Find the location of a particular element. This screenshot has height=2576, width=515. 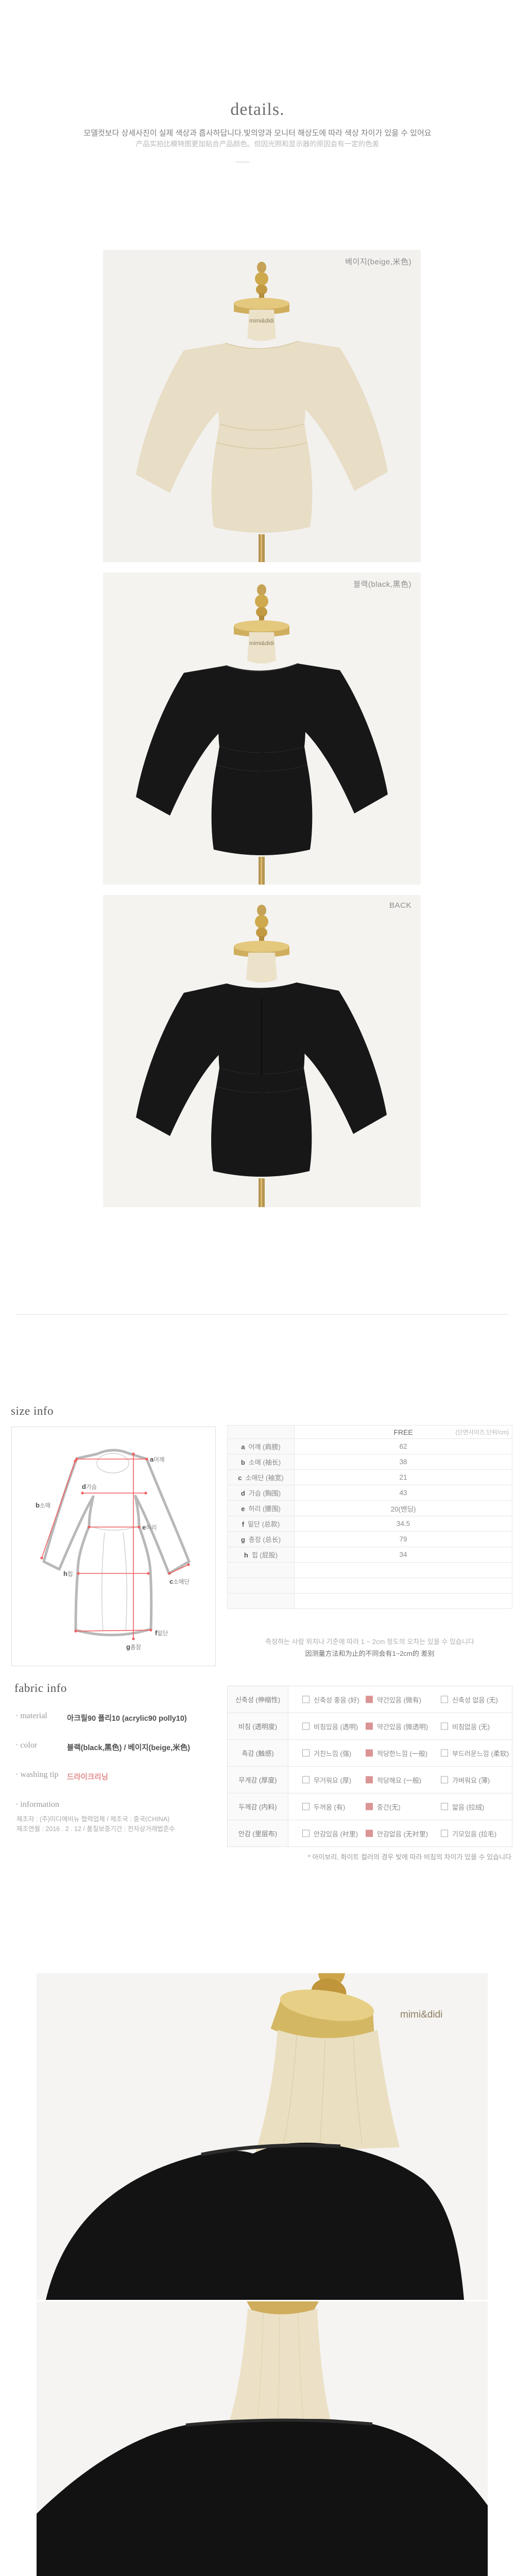

dress-inner-seams is located at coordinates (114, 1542).